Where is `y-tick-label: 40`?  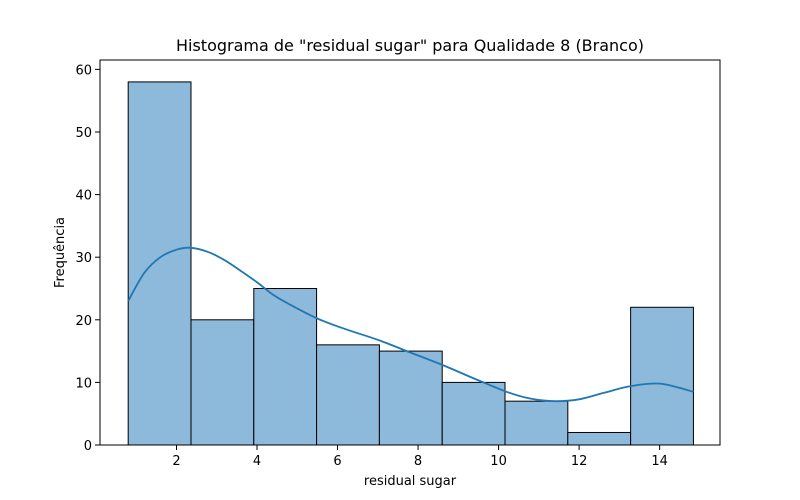
y-tick-label: 40 is located at coordinates (83, 196).